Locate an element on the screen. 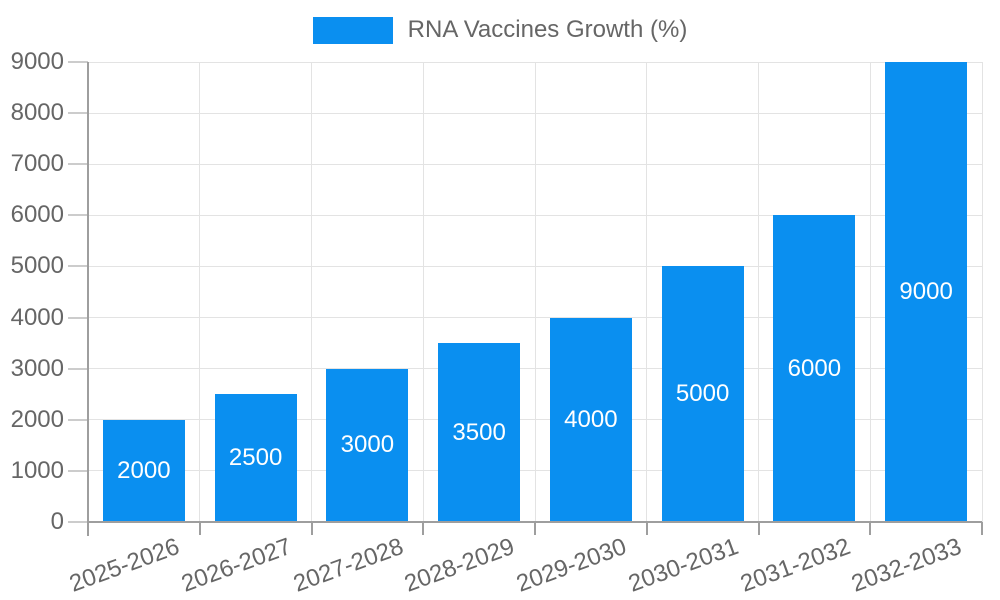  y-axis-line is located at coordinates (88, 299).